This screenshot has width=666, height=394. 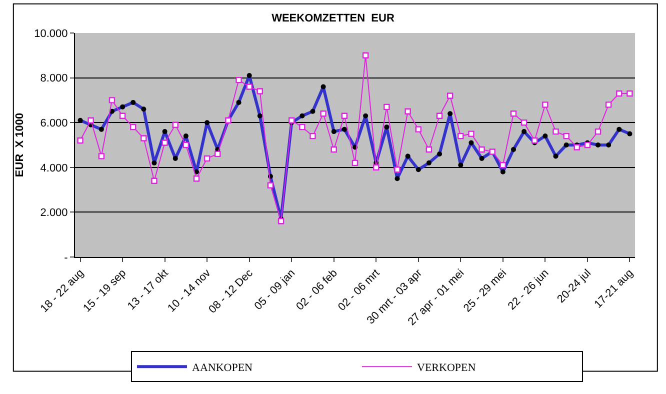 I want to click on y-tick-label: 6.000, so click(x=54, y=123).